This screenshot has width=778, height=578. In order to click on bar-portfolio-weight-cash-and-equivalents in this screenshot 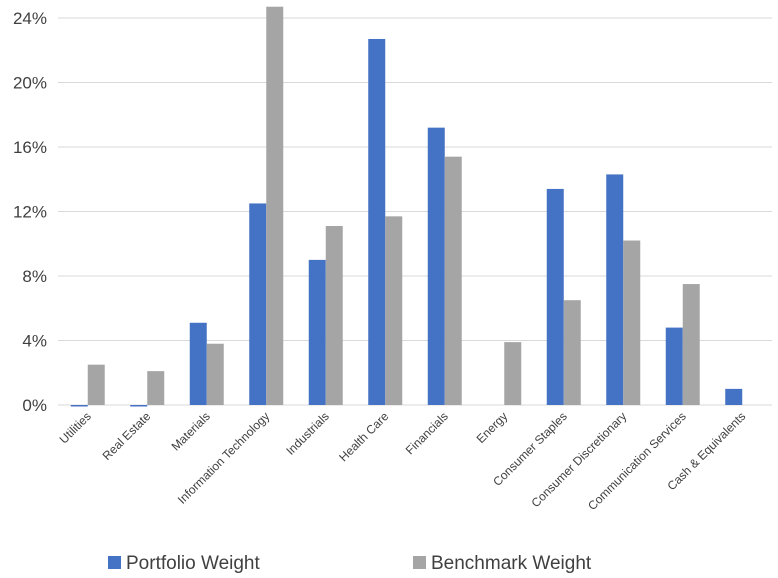, I will do `click(733, 397)`.